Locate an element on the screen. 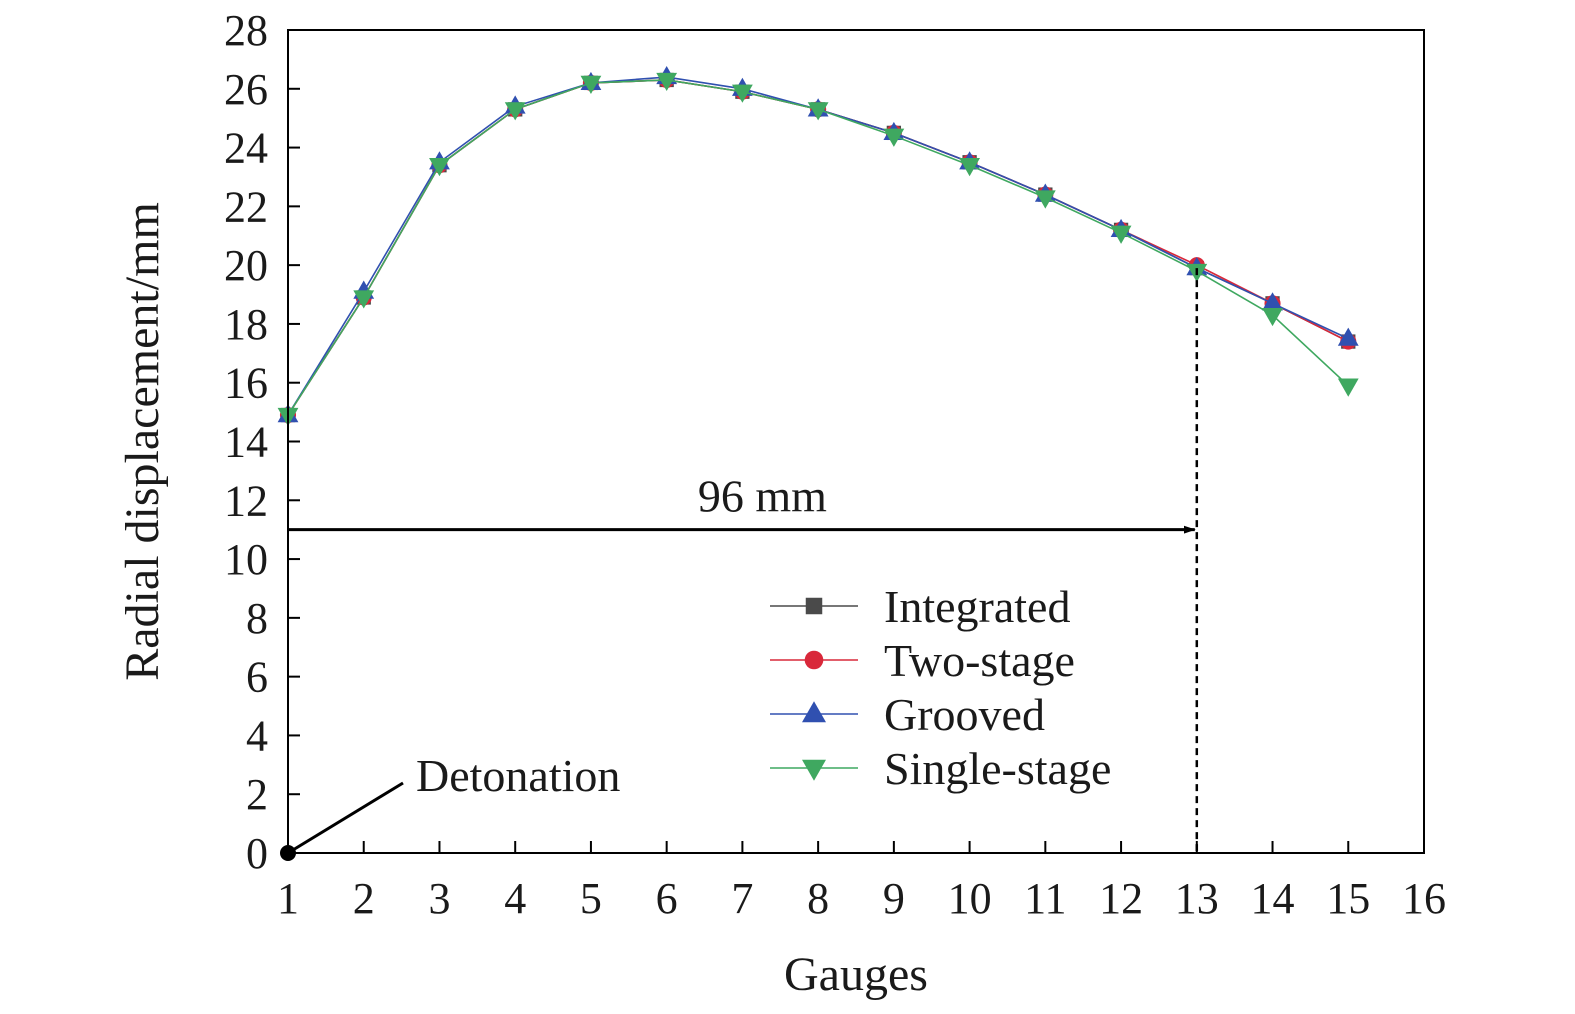  x-tick-label: 7 is located at coordinates (742, 898).